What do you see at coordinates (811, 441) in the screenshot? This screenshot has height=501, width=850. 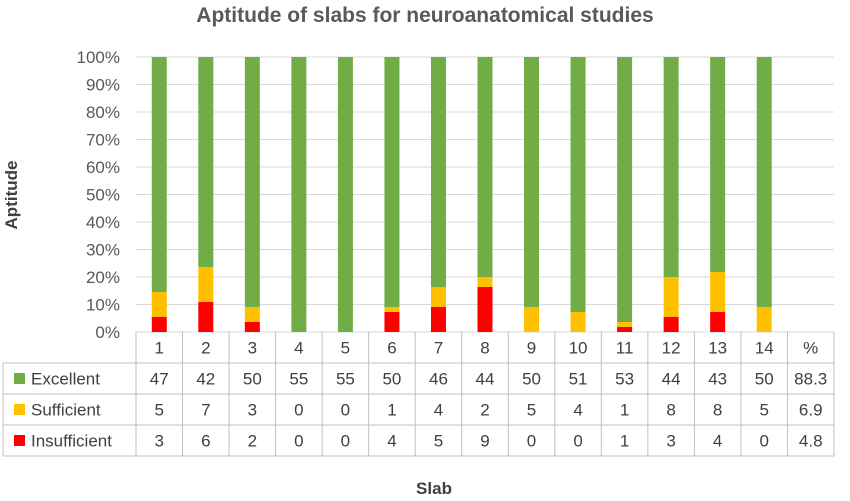 I see `total-percent-label: 4.8` at bounding box center [811, 441].